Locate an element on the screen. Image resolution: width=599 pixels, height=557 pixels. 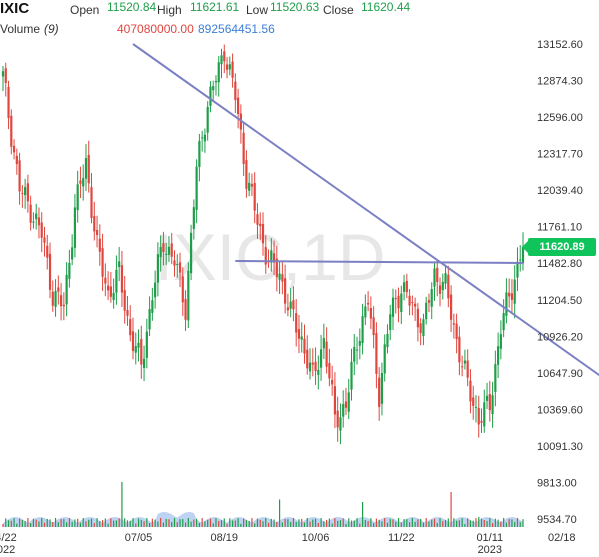
x-tick-year: 2022 is located at coordinates (7, 550).